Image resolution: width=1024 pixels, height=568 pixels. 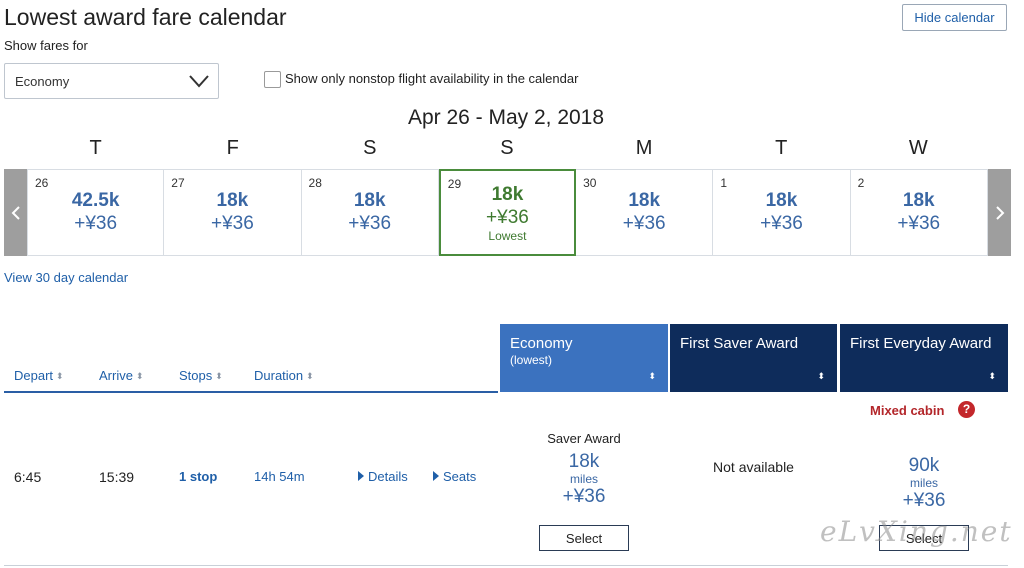 What do you see at coordinates (42, 81) in the screenshot?
I see `cabin-select-value: Economy` at bounding box center [42, 81].